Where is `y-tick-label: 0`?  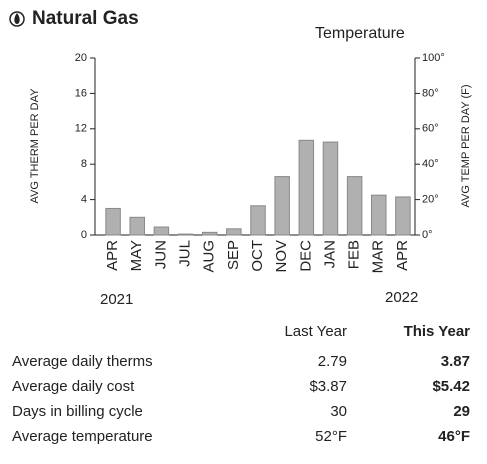 y-tick-label: 0 is located at coordinates (84, 235).